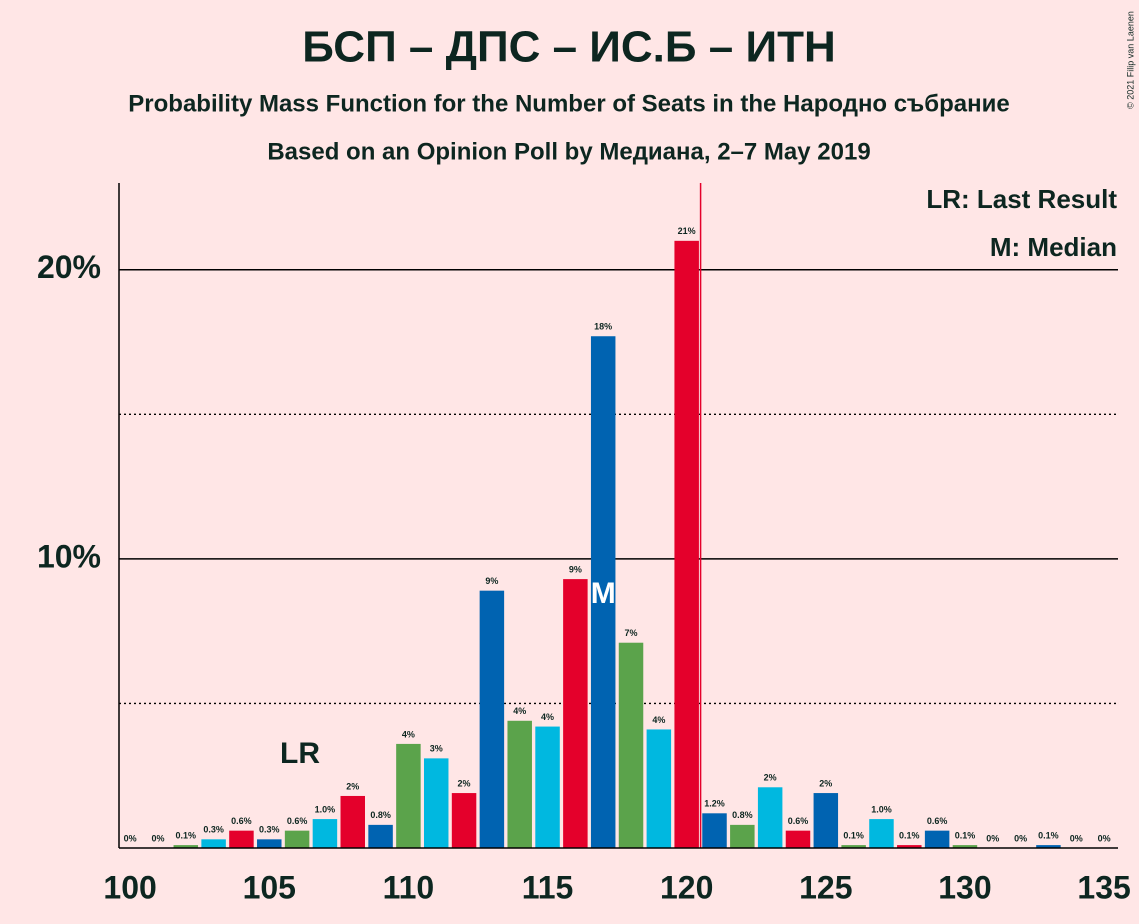 Image resolution: width=1139 pixels, height=924 pixels. What do you see at coordinates (686, 887) in the screenshot?
I see `x-tick-label: 120` at bounding box center [686, 887].